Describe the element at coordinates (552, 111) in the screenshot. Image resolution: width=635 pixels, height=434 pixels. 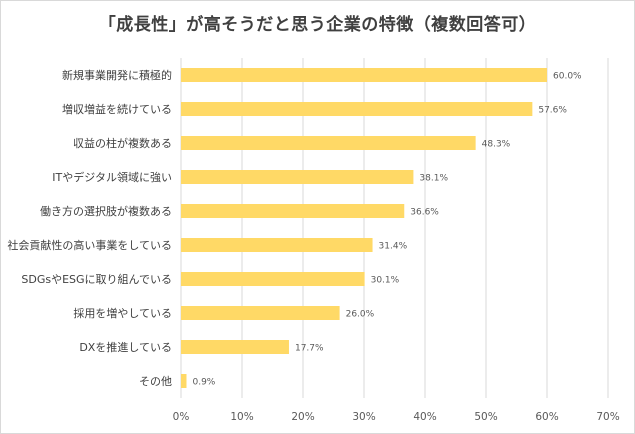
I see `data-label: 57.6%` at that location.